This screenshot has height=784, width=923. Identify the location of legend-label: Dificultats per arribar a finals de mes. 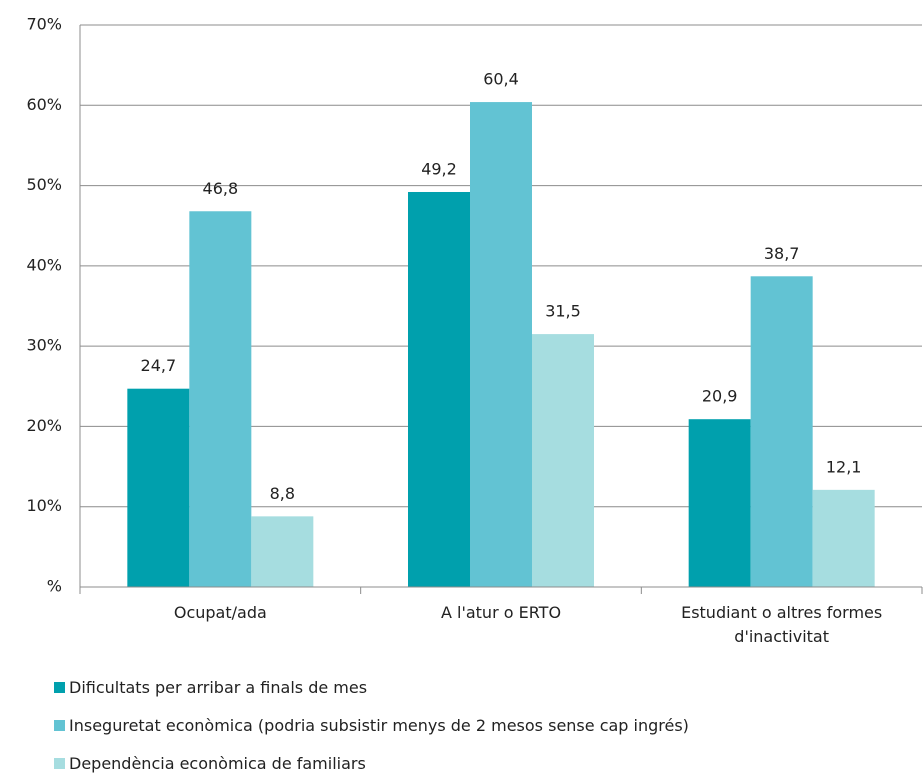
(218, 687).